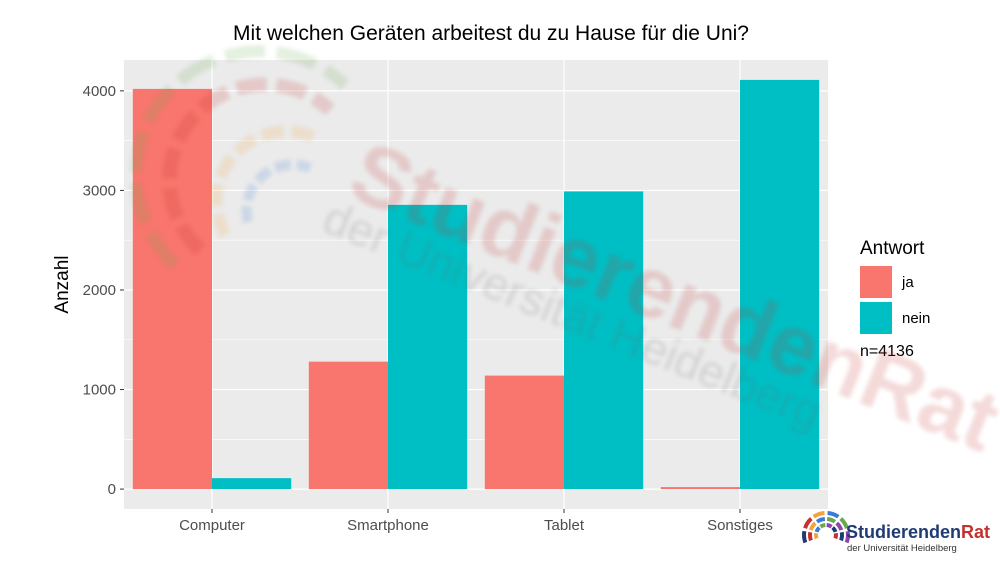  I want to click on logo-name: StudierendenRat, so click(918, 532).